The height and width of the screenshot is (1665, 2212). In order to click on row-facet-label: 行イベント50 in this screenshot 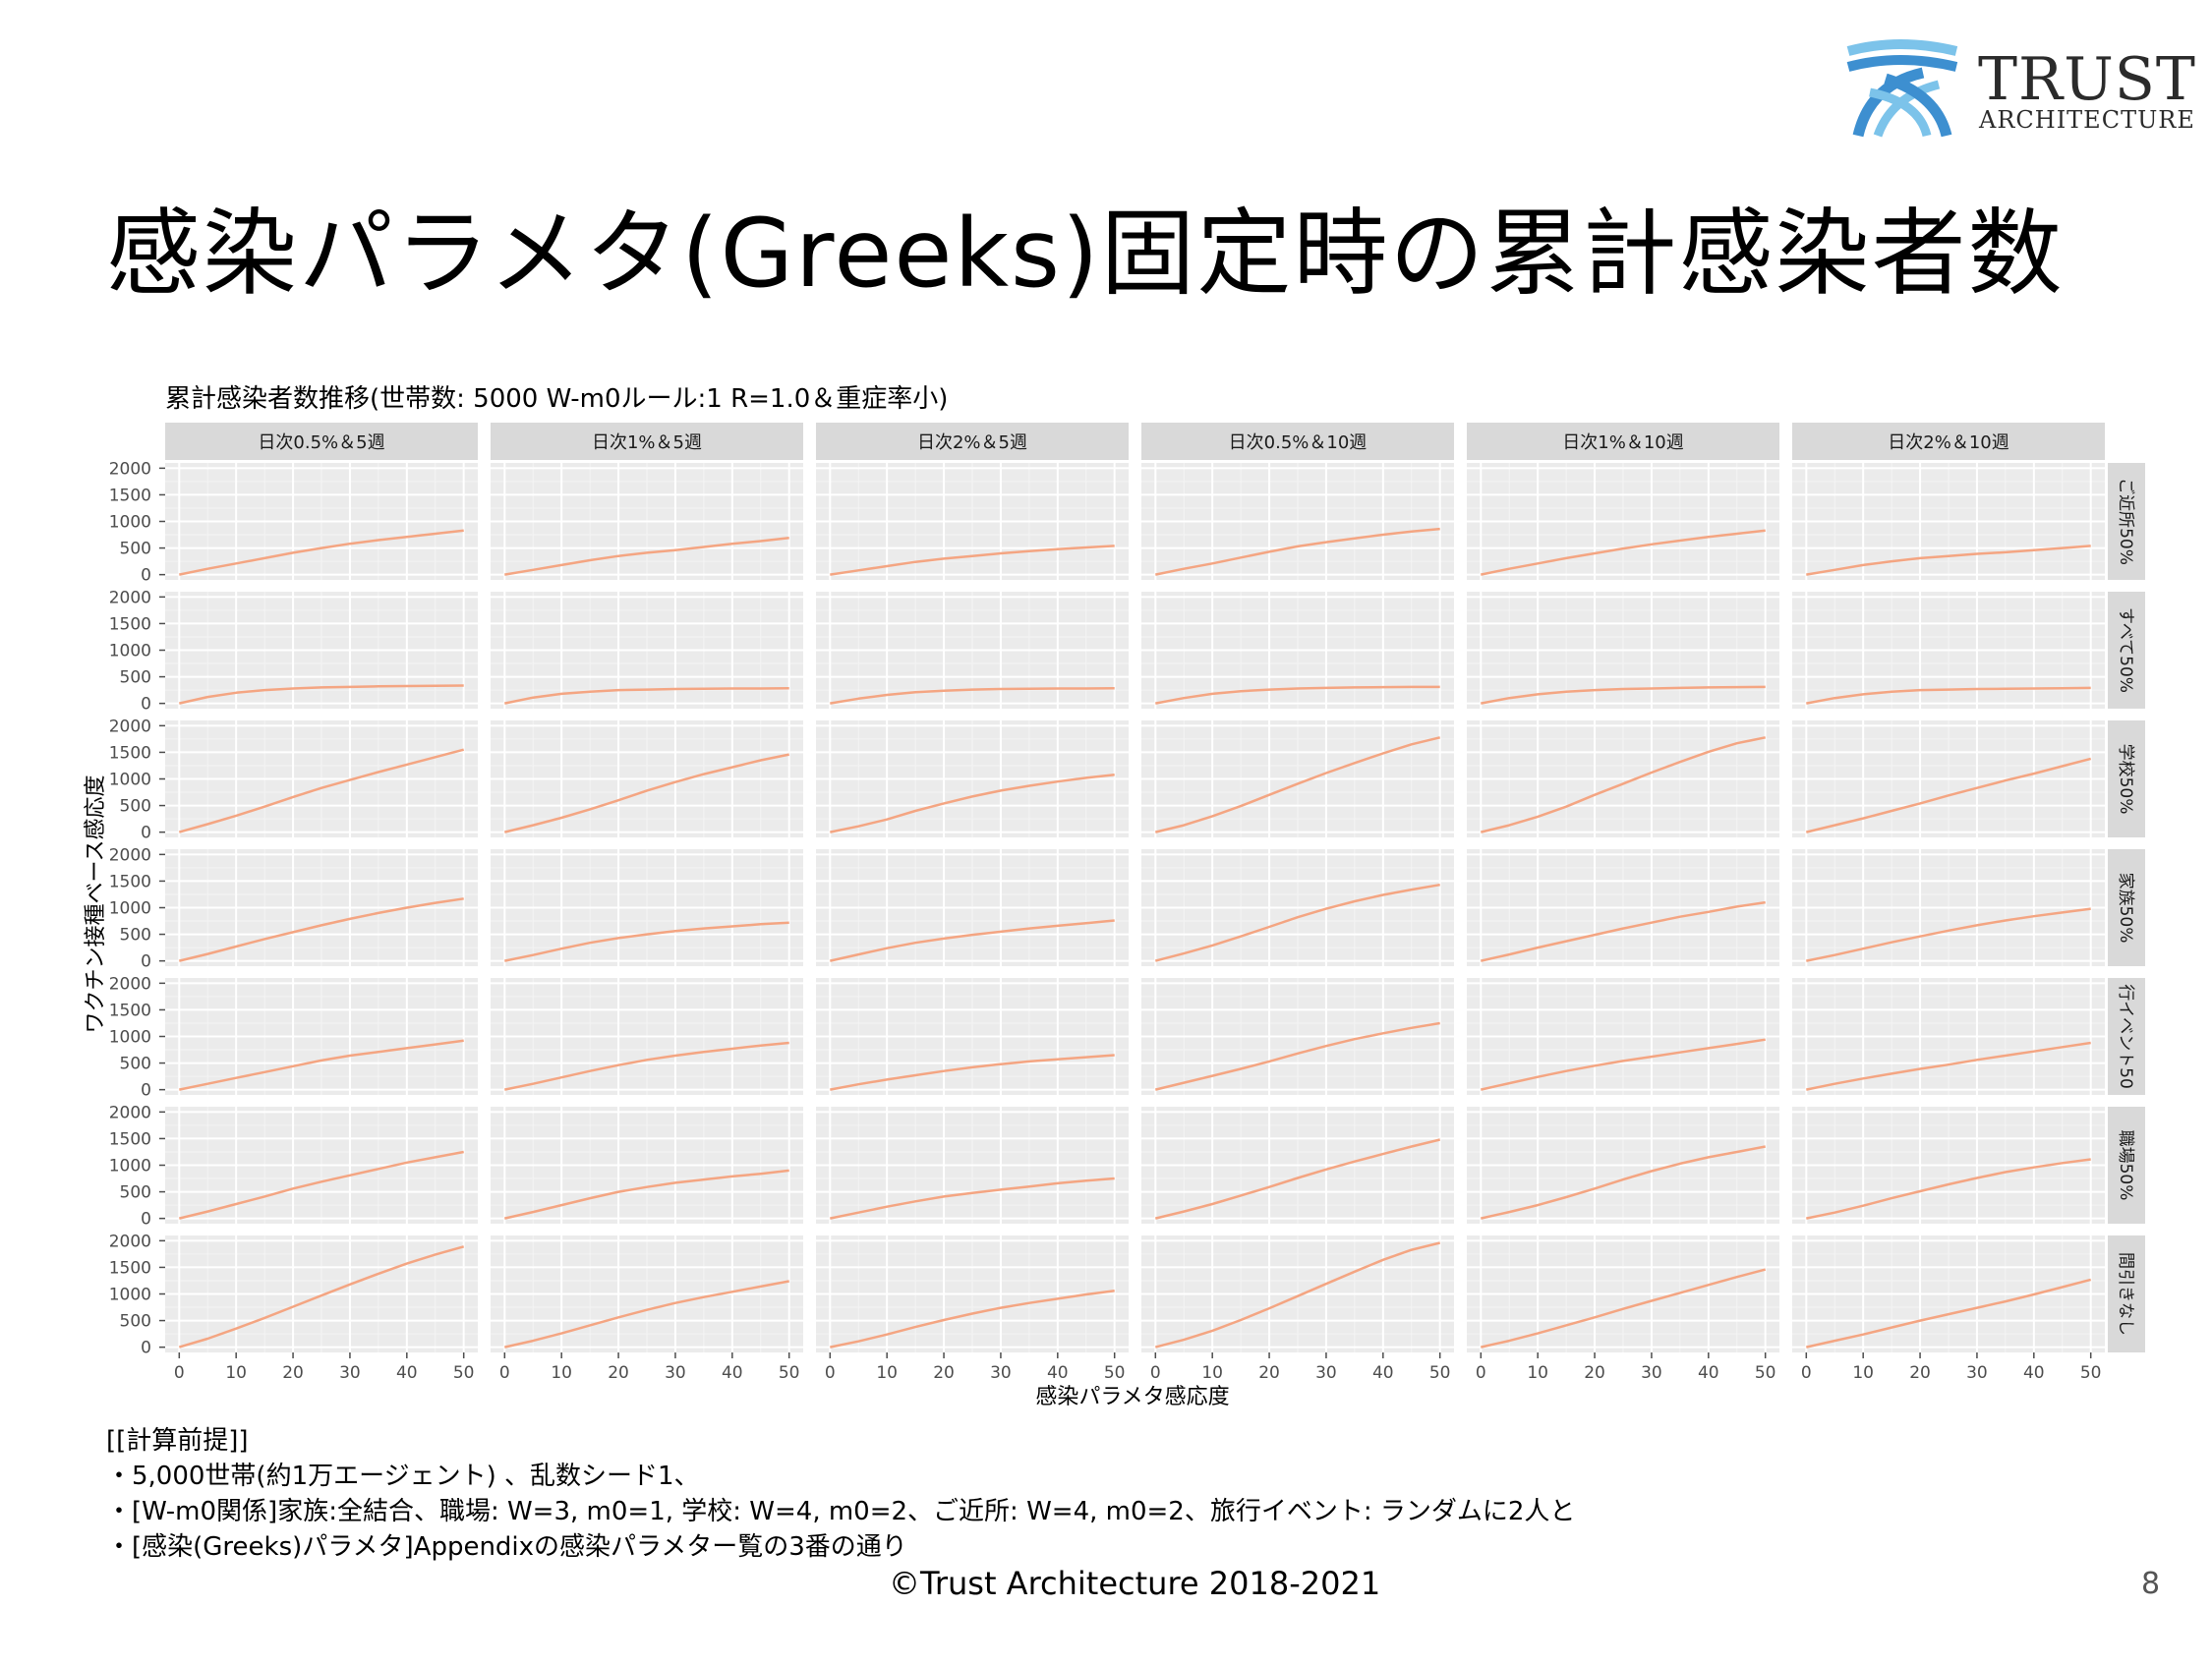, I will do `click(2125, 1036)`.